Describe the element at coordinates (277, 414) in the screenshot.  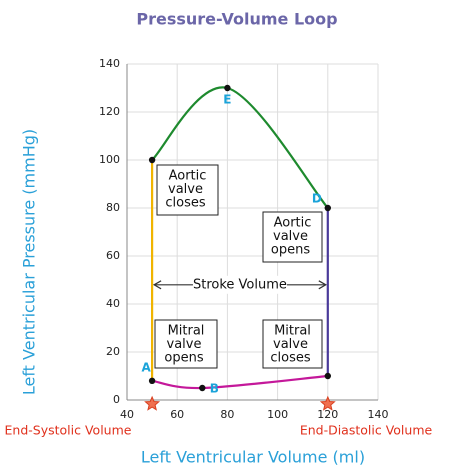
I see `x-tick-label: 100` at that location.